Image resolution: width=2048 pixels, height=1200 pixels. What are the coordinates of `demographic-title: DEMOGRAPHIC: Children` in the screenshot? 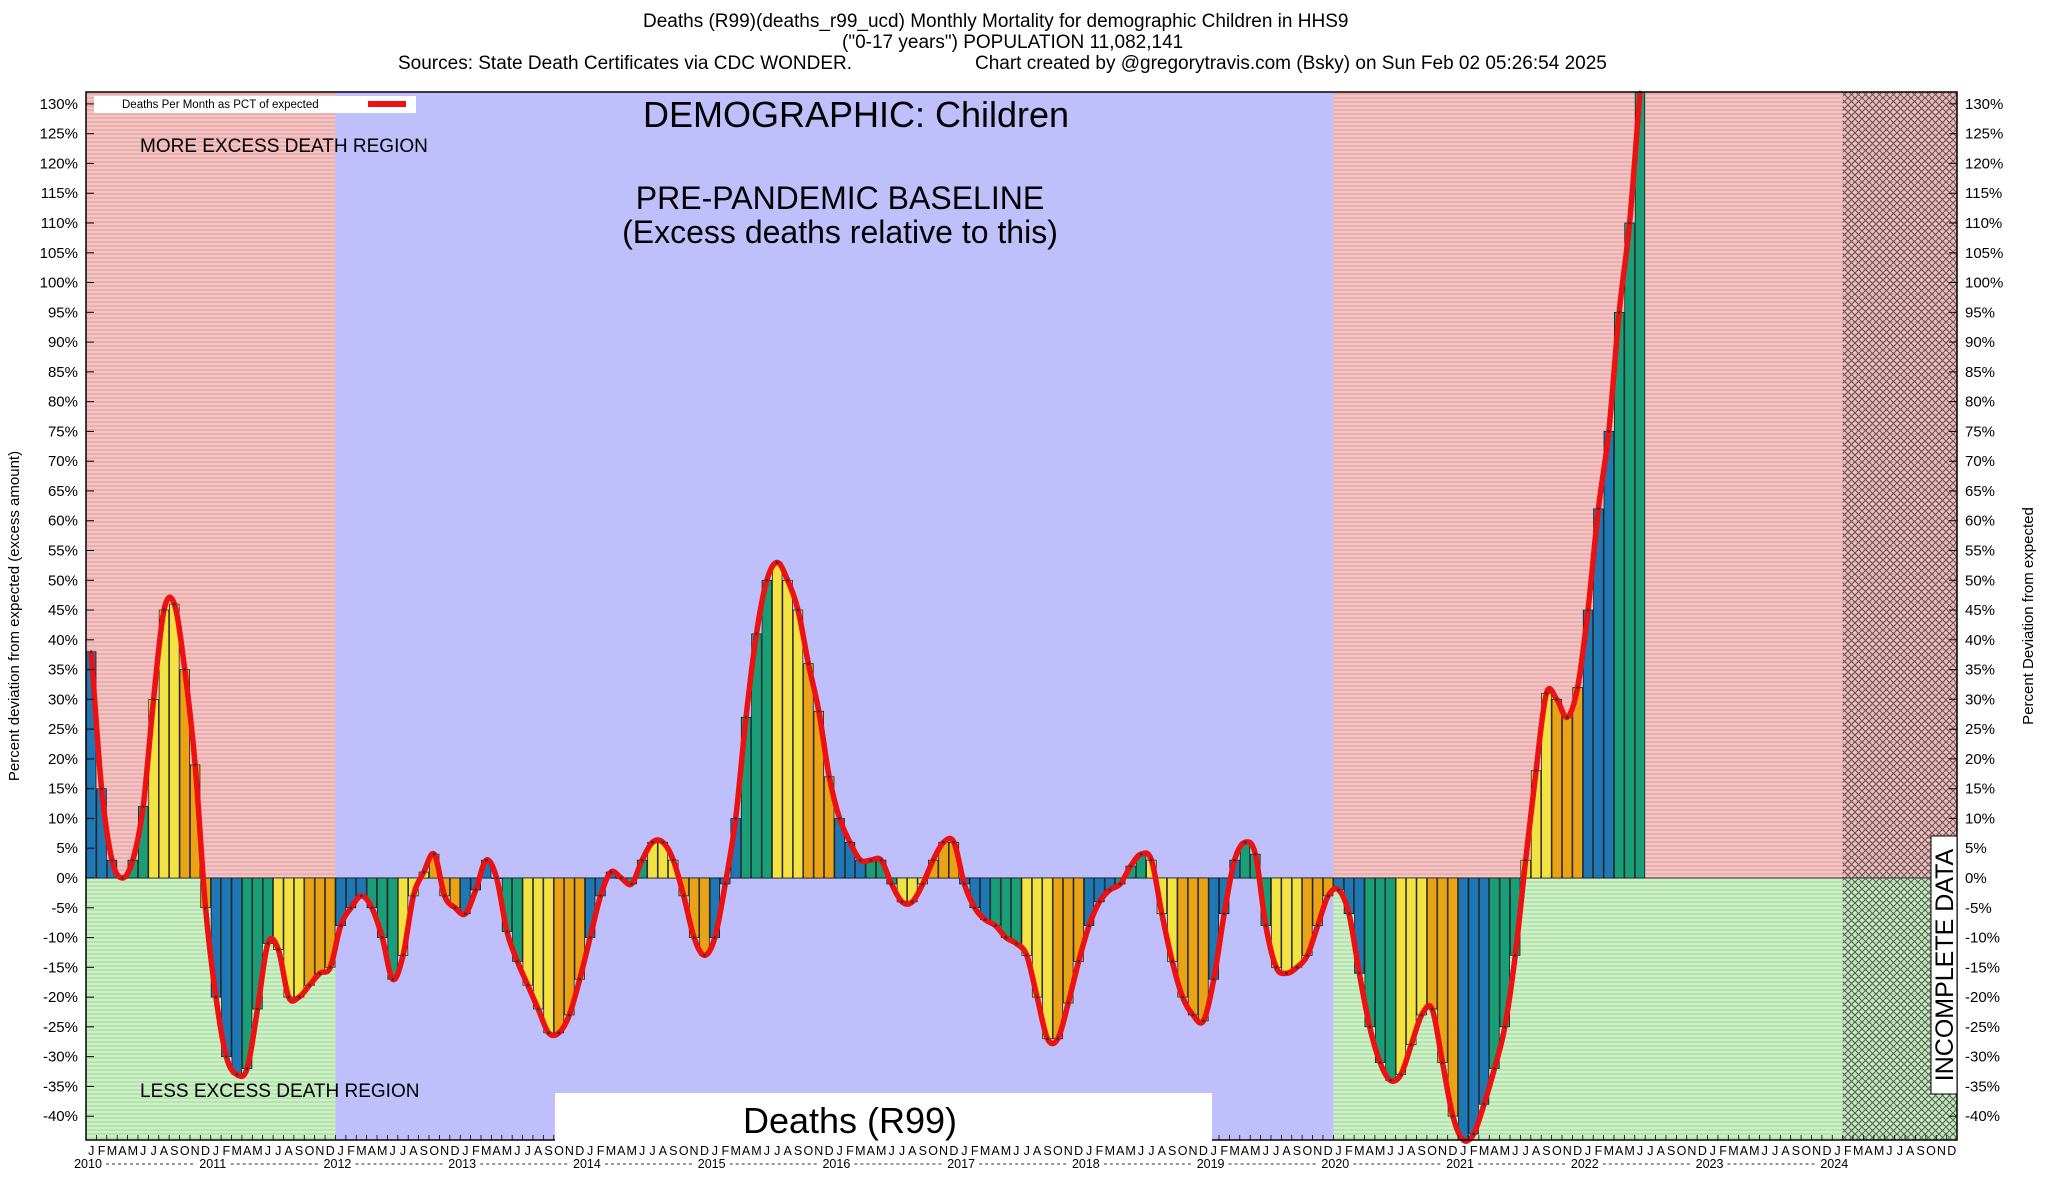 It's located at (856, 114).